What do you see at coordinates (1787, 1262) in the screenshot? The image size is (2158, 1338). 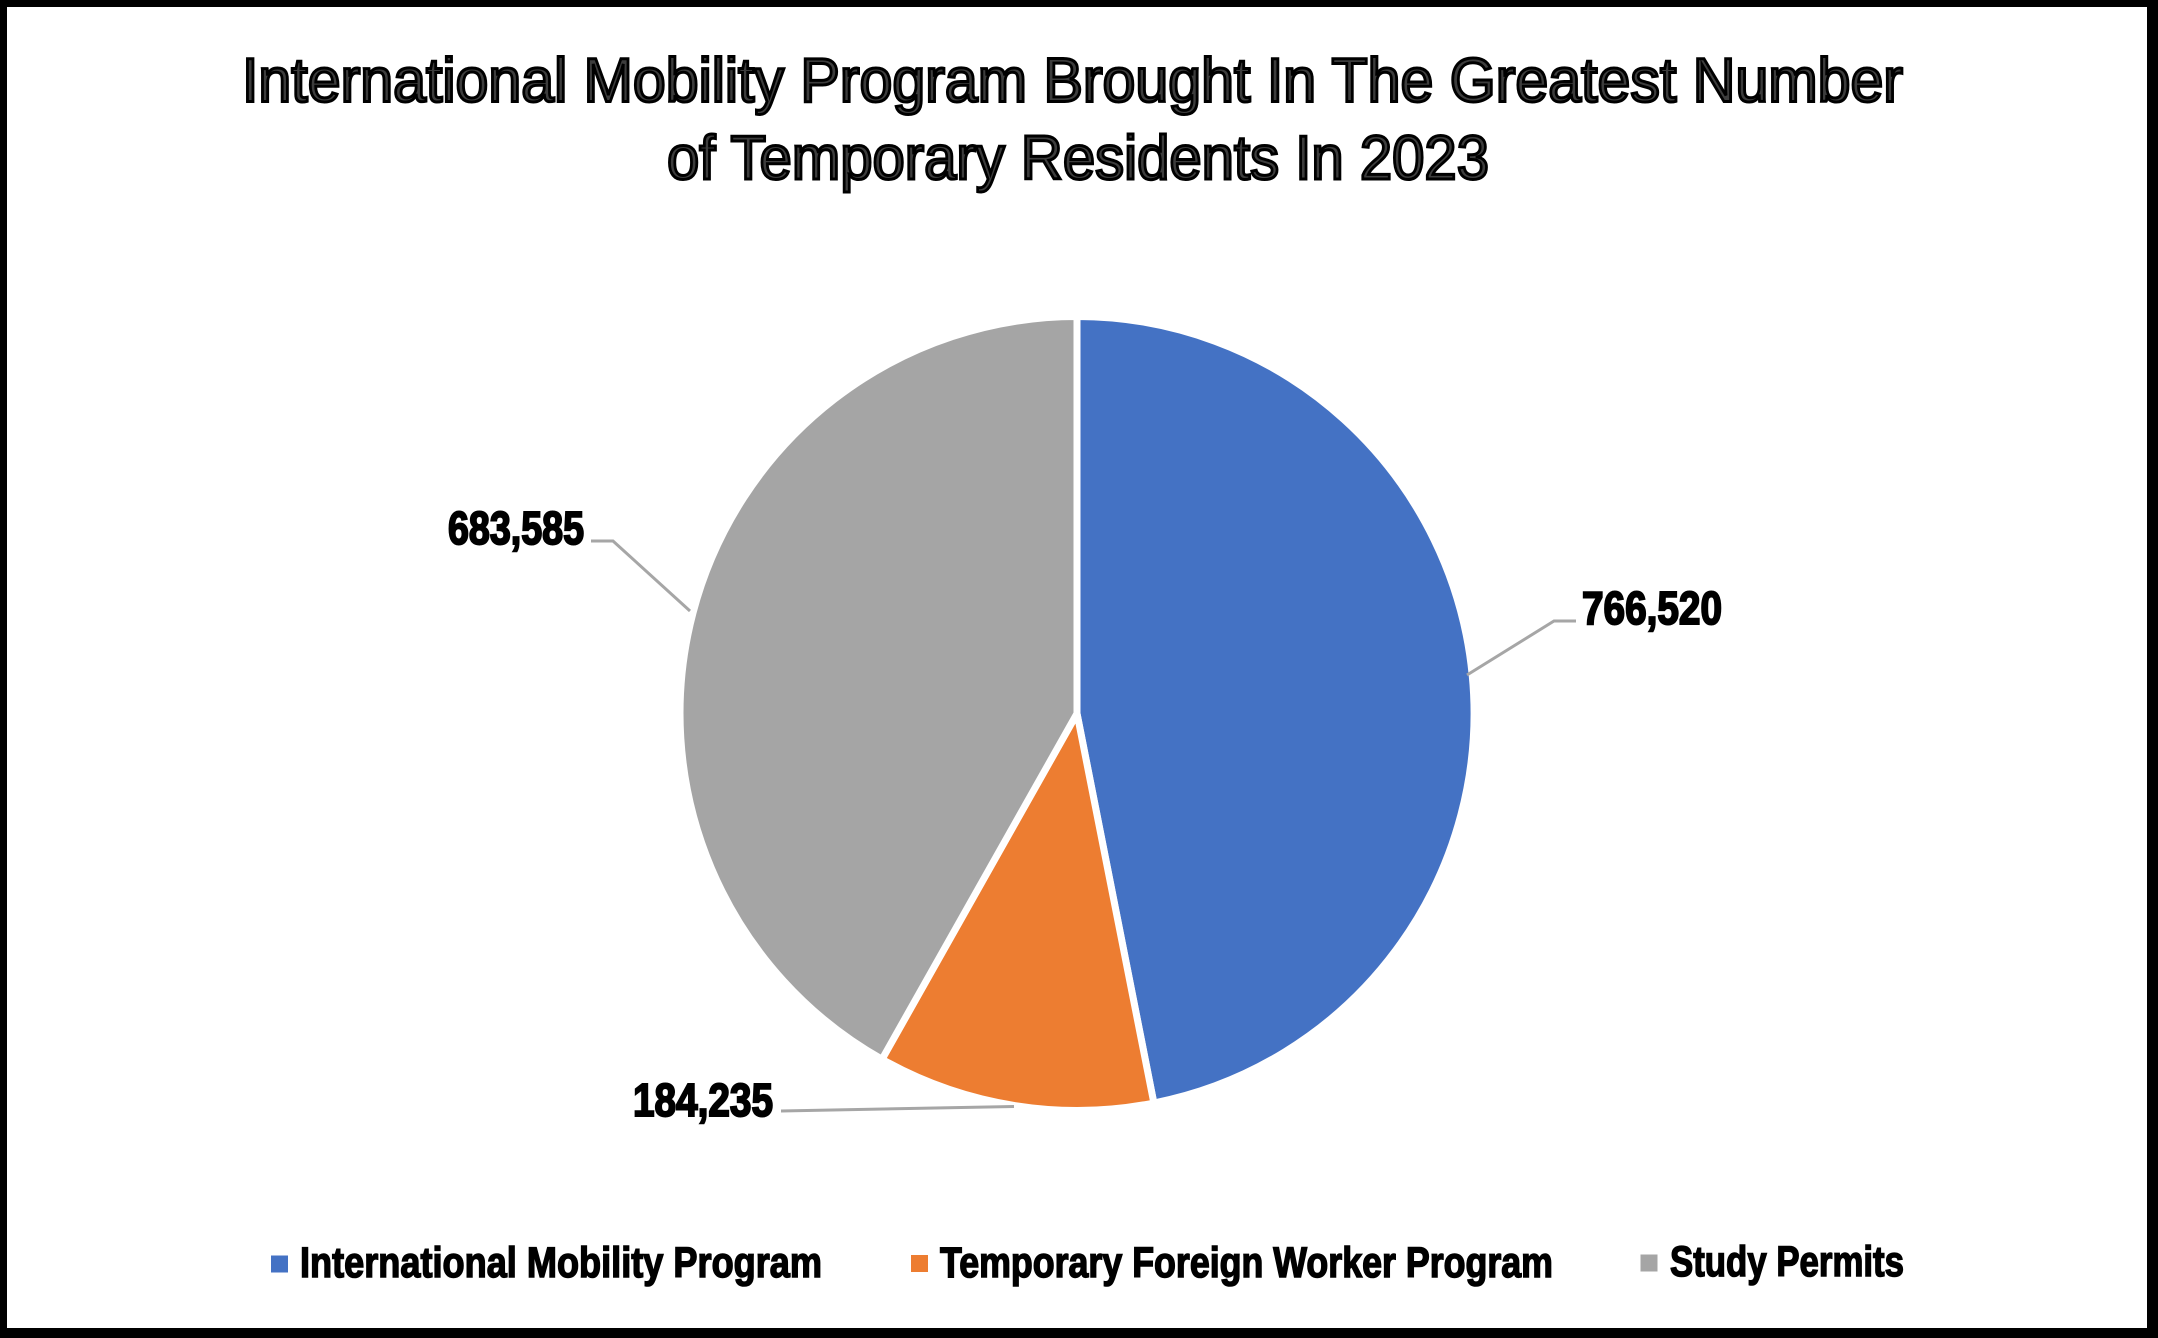 I see `svg-text: Study Permits` at bounding box center [1787, 1262].